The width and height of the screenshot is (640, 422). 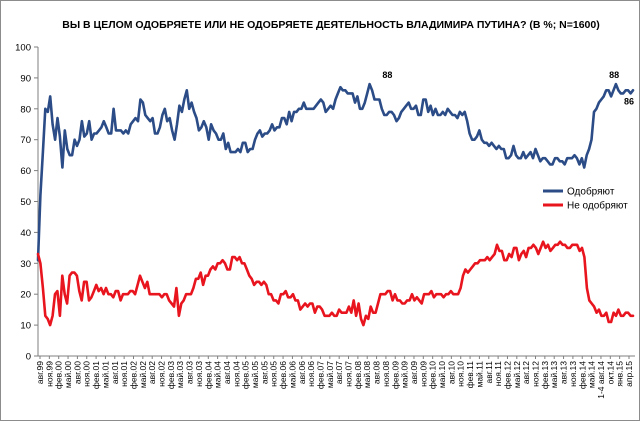 I want to click on legend: Одобряют Не одобряют, so click(x=585, y=199).